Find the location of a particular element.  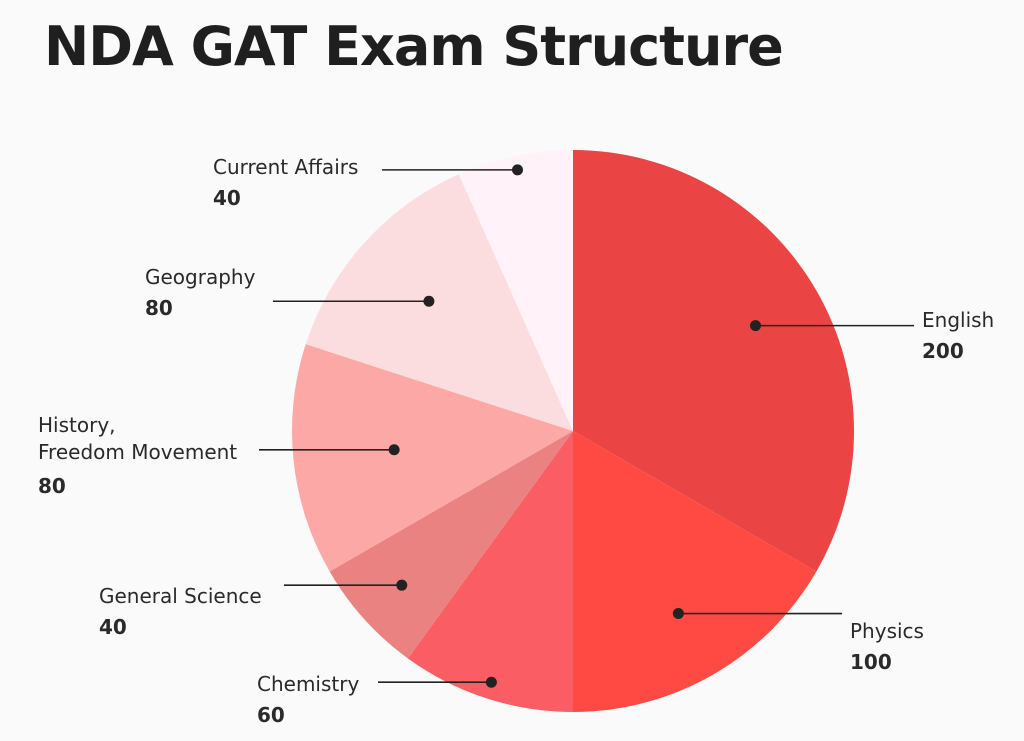

slice-value: 100 is located at coordinates (871, 662).